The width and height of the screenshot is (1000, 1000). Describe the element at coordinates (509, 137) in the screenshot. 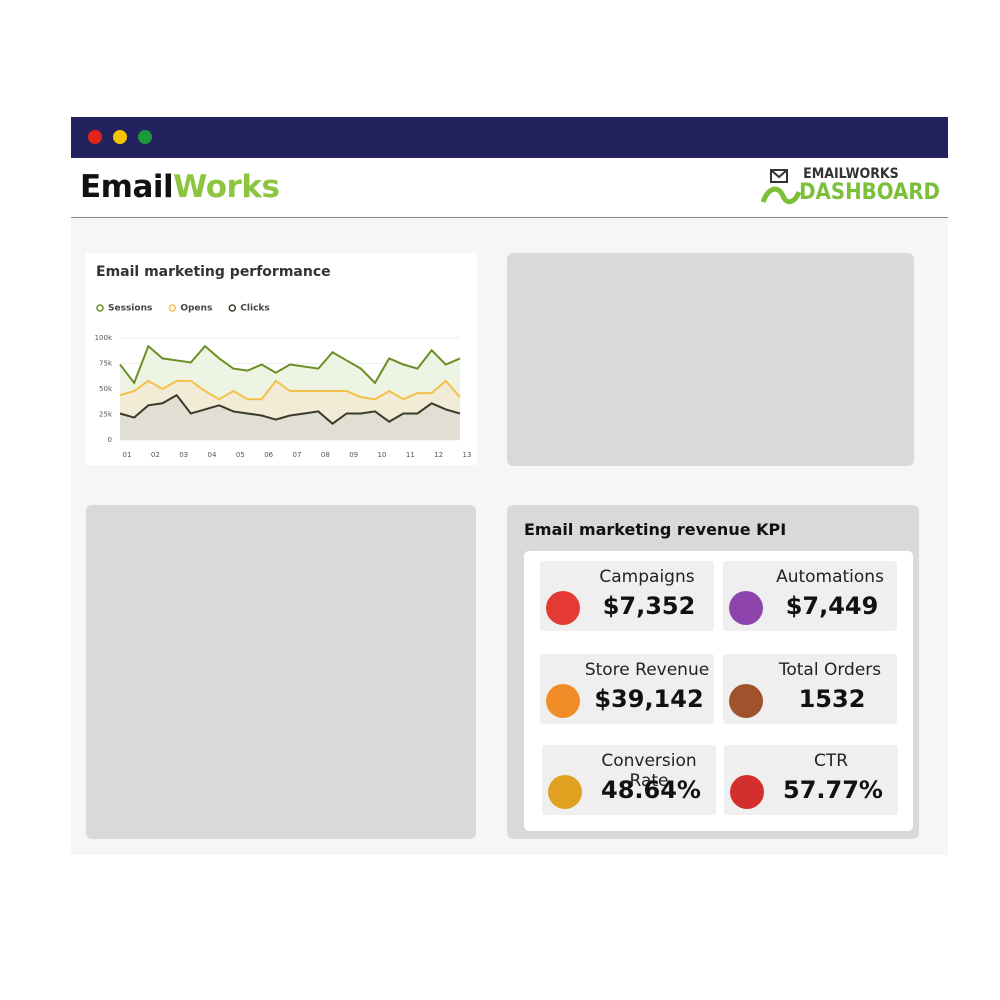

I see `window-bar` at that location.